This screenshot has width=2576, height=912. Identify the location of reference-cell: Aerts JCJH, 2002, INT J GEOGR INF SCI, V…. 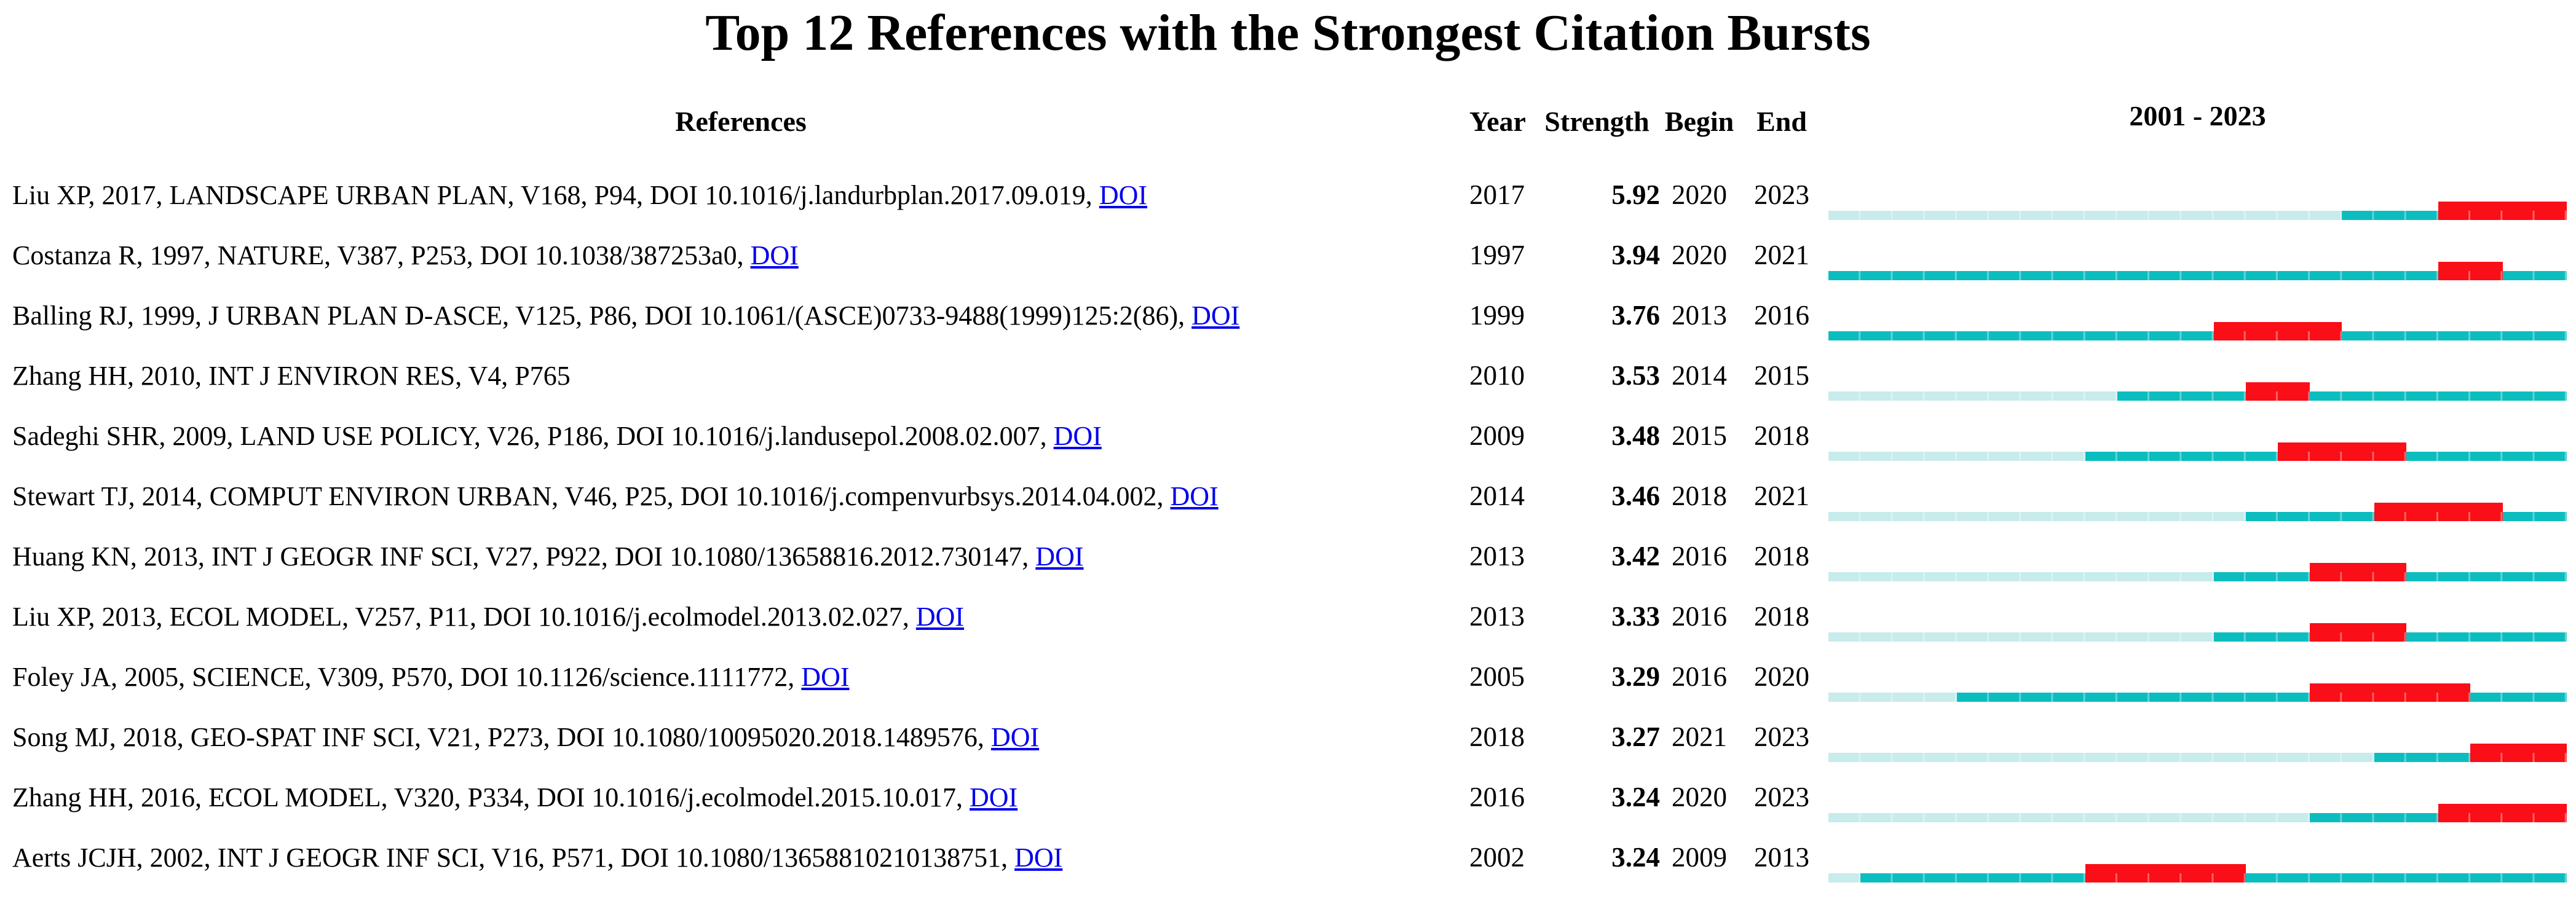
(741, 858).